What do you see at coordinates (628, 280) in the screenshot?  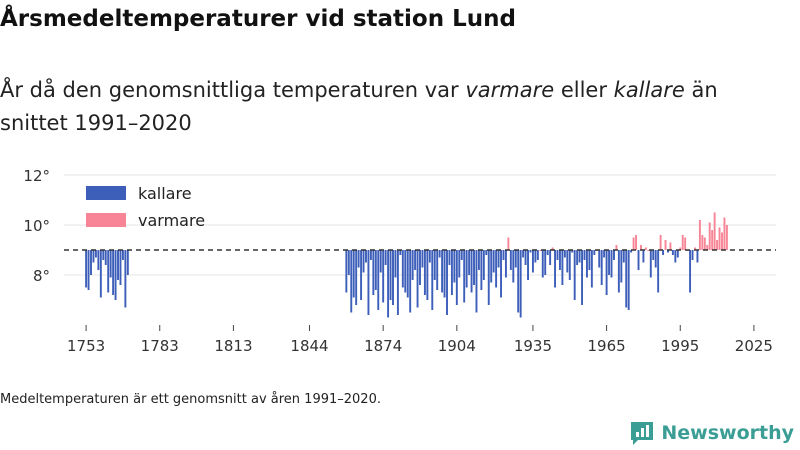 I see `bar-1974` at bounding box center [628, 280].